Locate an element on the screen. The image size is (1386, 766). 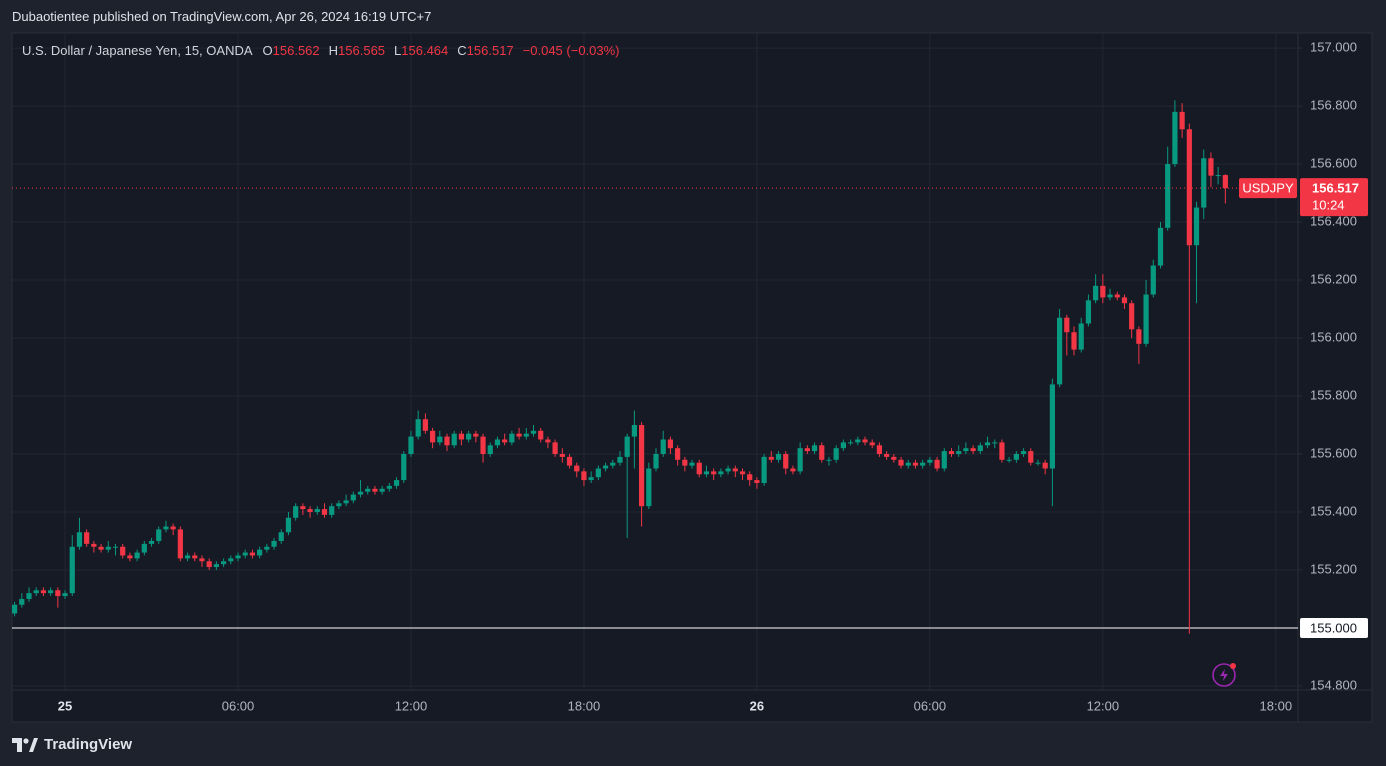
x-tick-label: 18:00 is located at coordinates (584, 705).